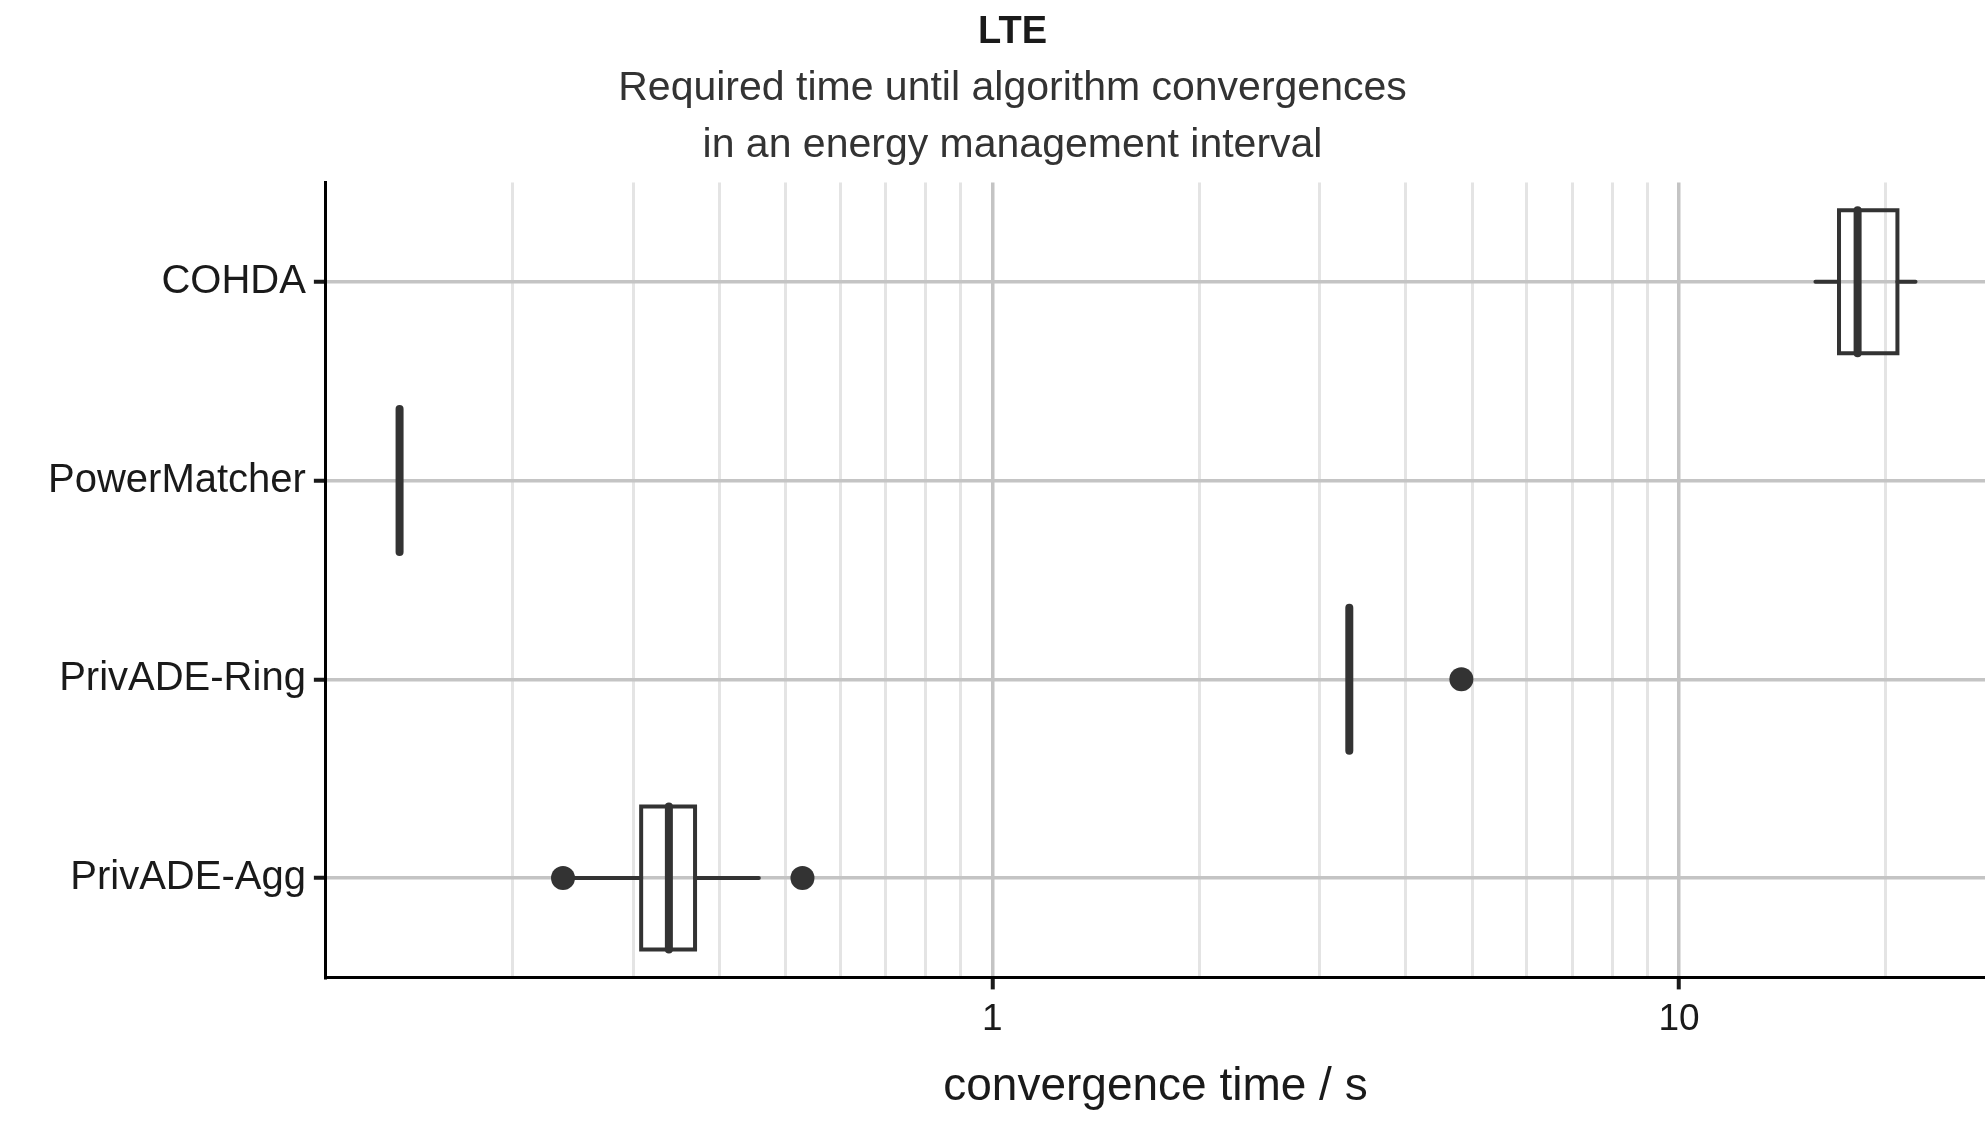 This screenshot has width=1985, height=1125. I want to click on x-axis-title: convergence time / s, so click(1155, 1084).